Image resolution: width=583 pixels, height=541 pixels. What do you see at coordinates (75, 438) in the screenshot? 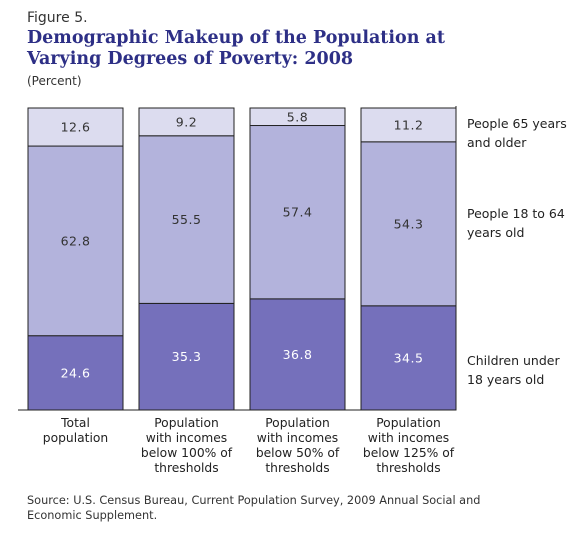
I see `category-label-1-2: population` at bounding box center [75, 438].